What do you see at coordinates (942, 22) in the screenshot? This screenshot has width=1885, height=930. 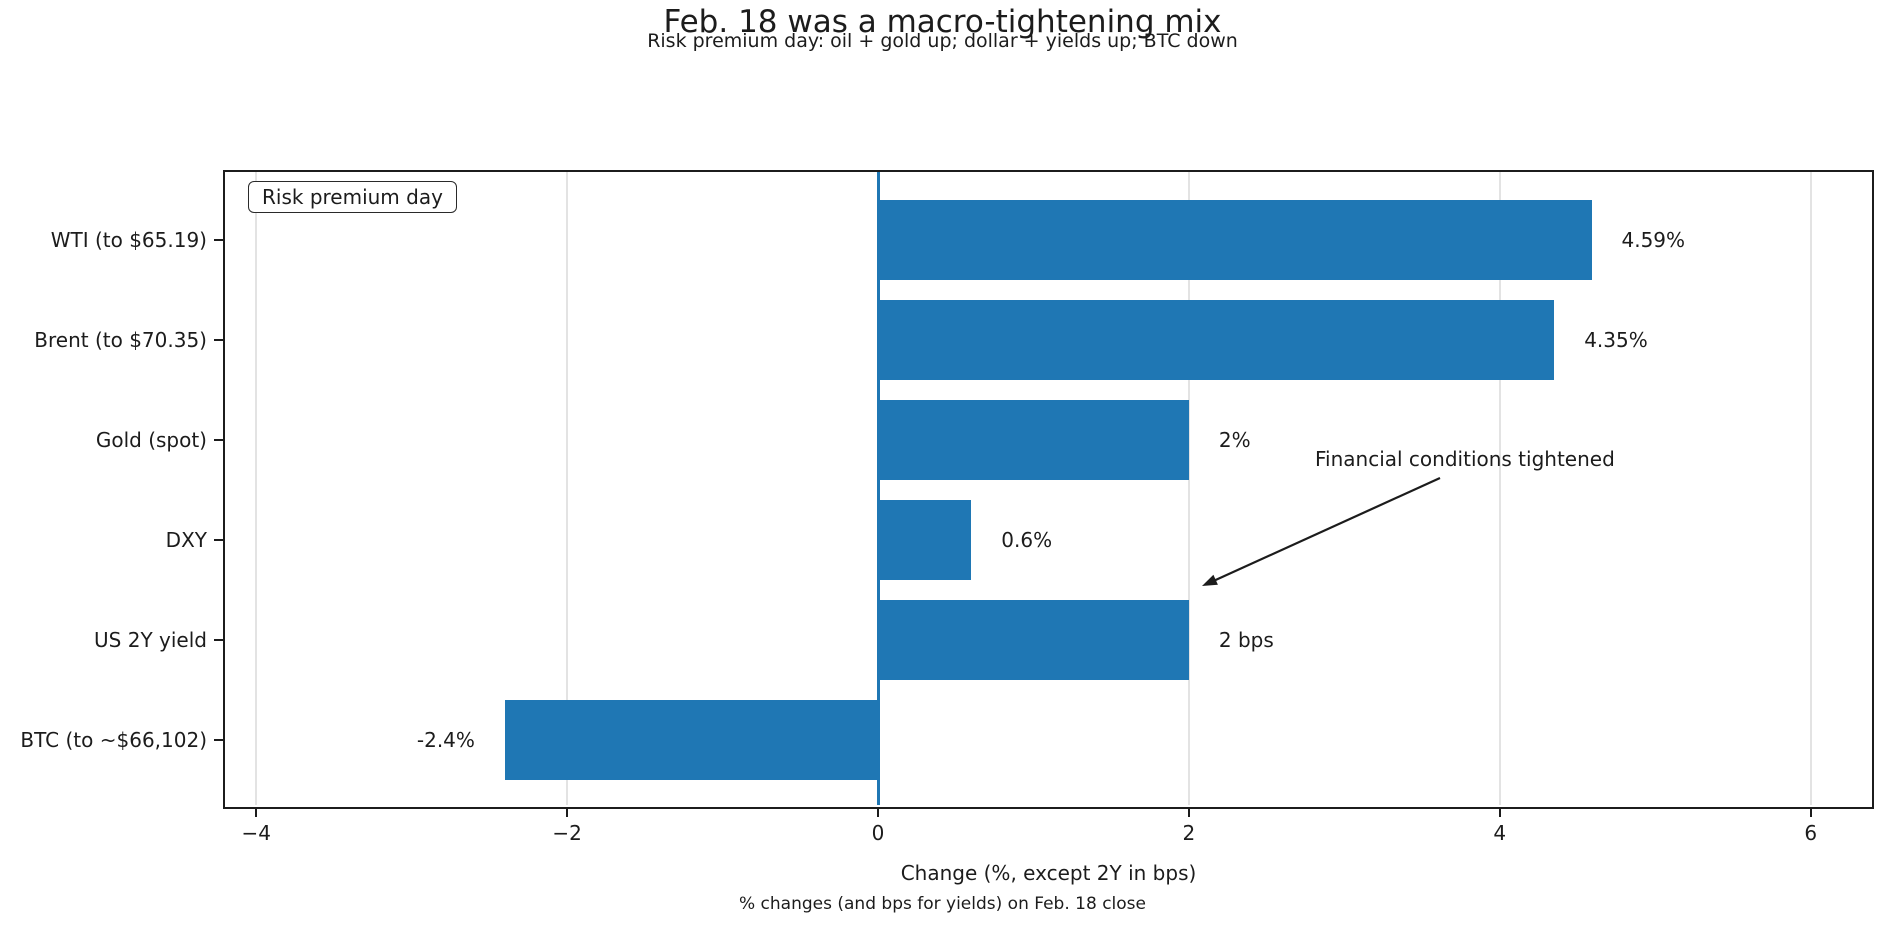 I see `chart-title: Feb. 18 was a macro-tightening mix` at bounding box center [942, 22].